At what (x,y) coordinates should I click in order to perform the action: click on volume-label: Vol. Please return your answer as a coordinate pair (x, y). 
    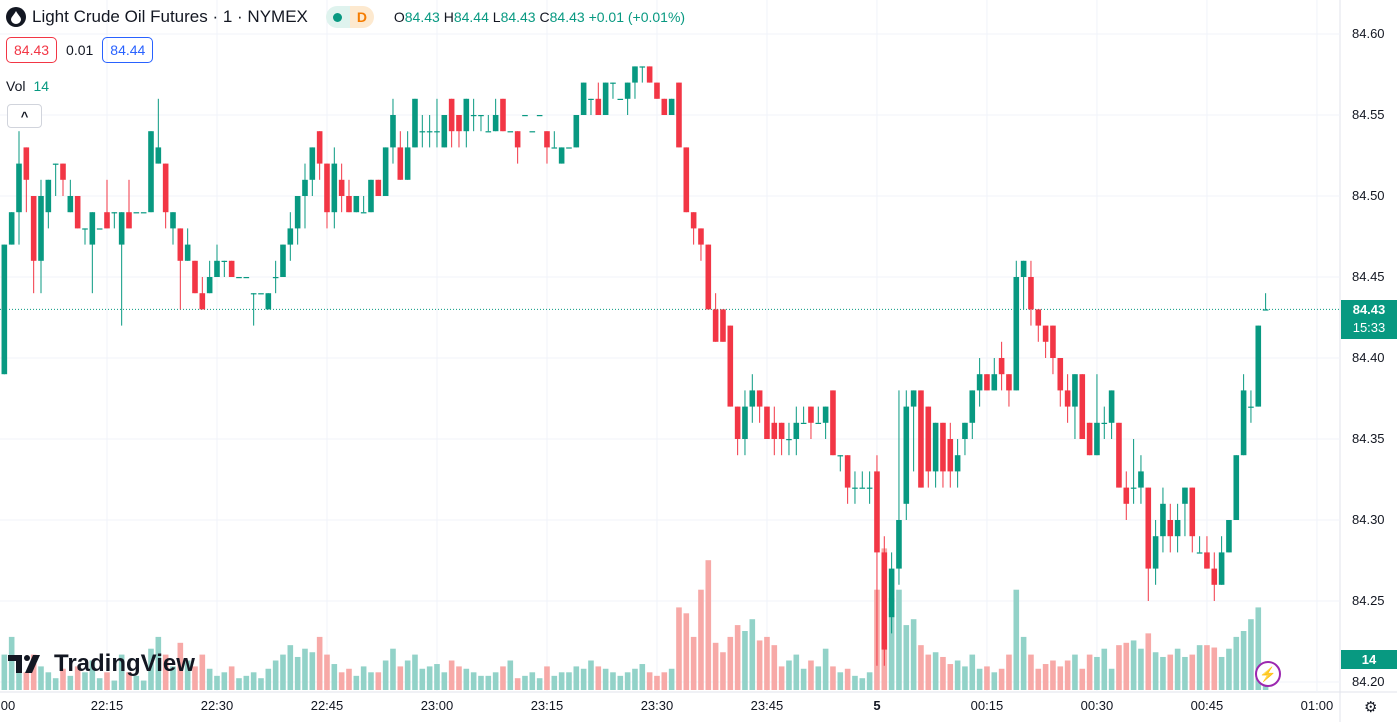
    Looking at the image, I should click on (16, 86).